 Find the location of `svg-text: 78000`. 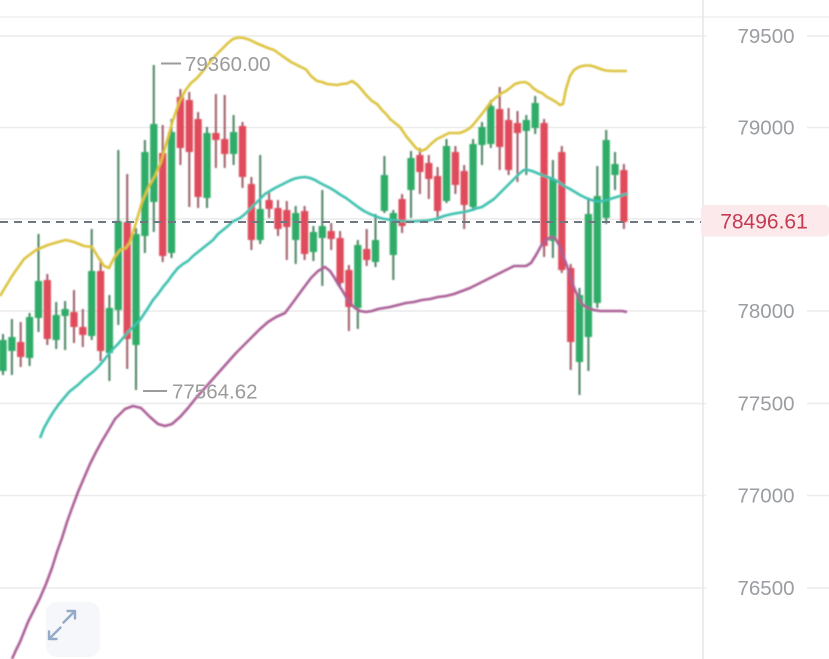

svg-text: 78000 is located at coordinates (765, 311).